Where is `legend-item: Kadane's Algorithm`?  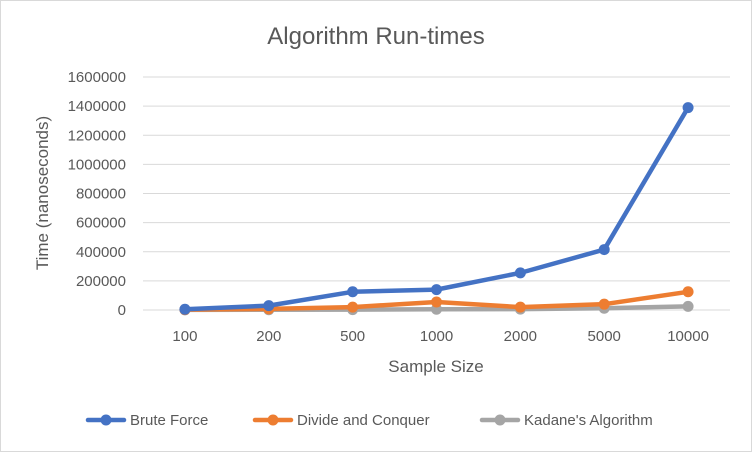
legend-item: Kadane's Algorithm is located at coordinates (566, 420).